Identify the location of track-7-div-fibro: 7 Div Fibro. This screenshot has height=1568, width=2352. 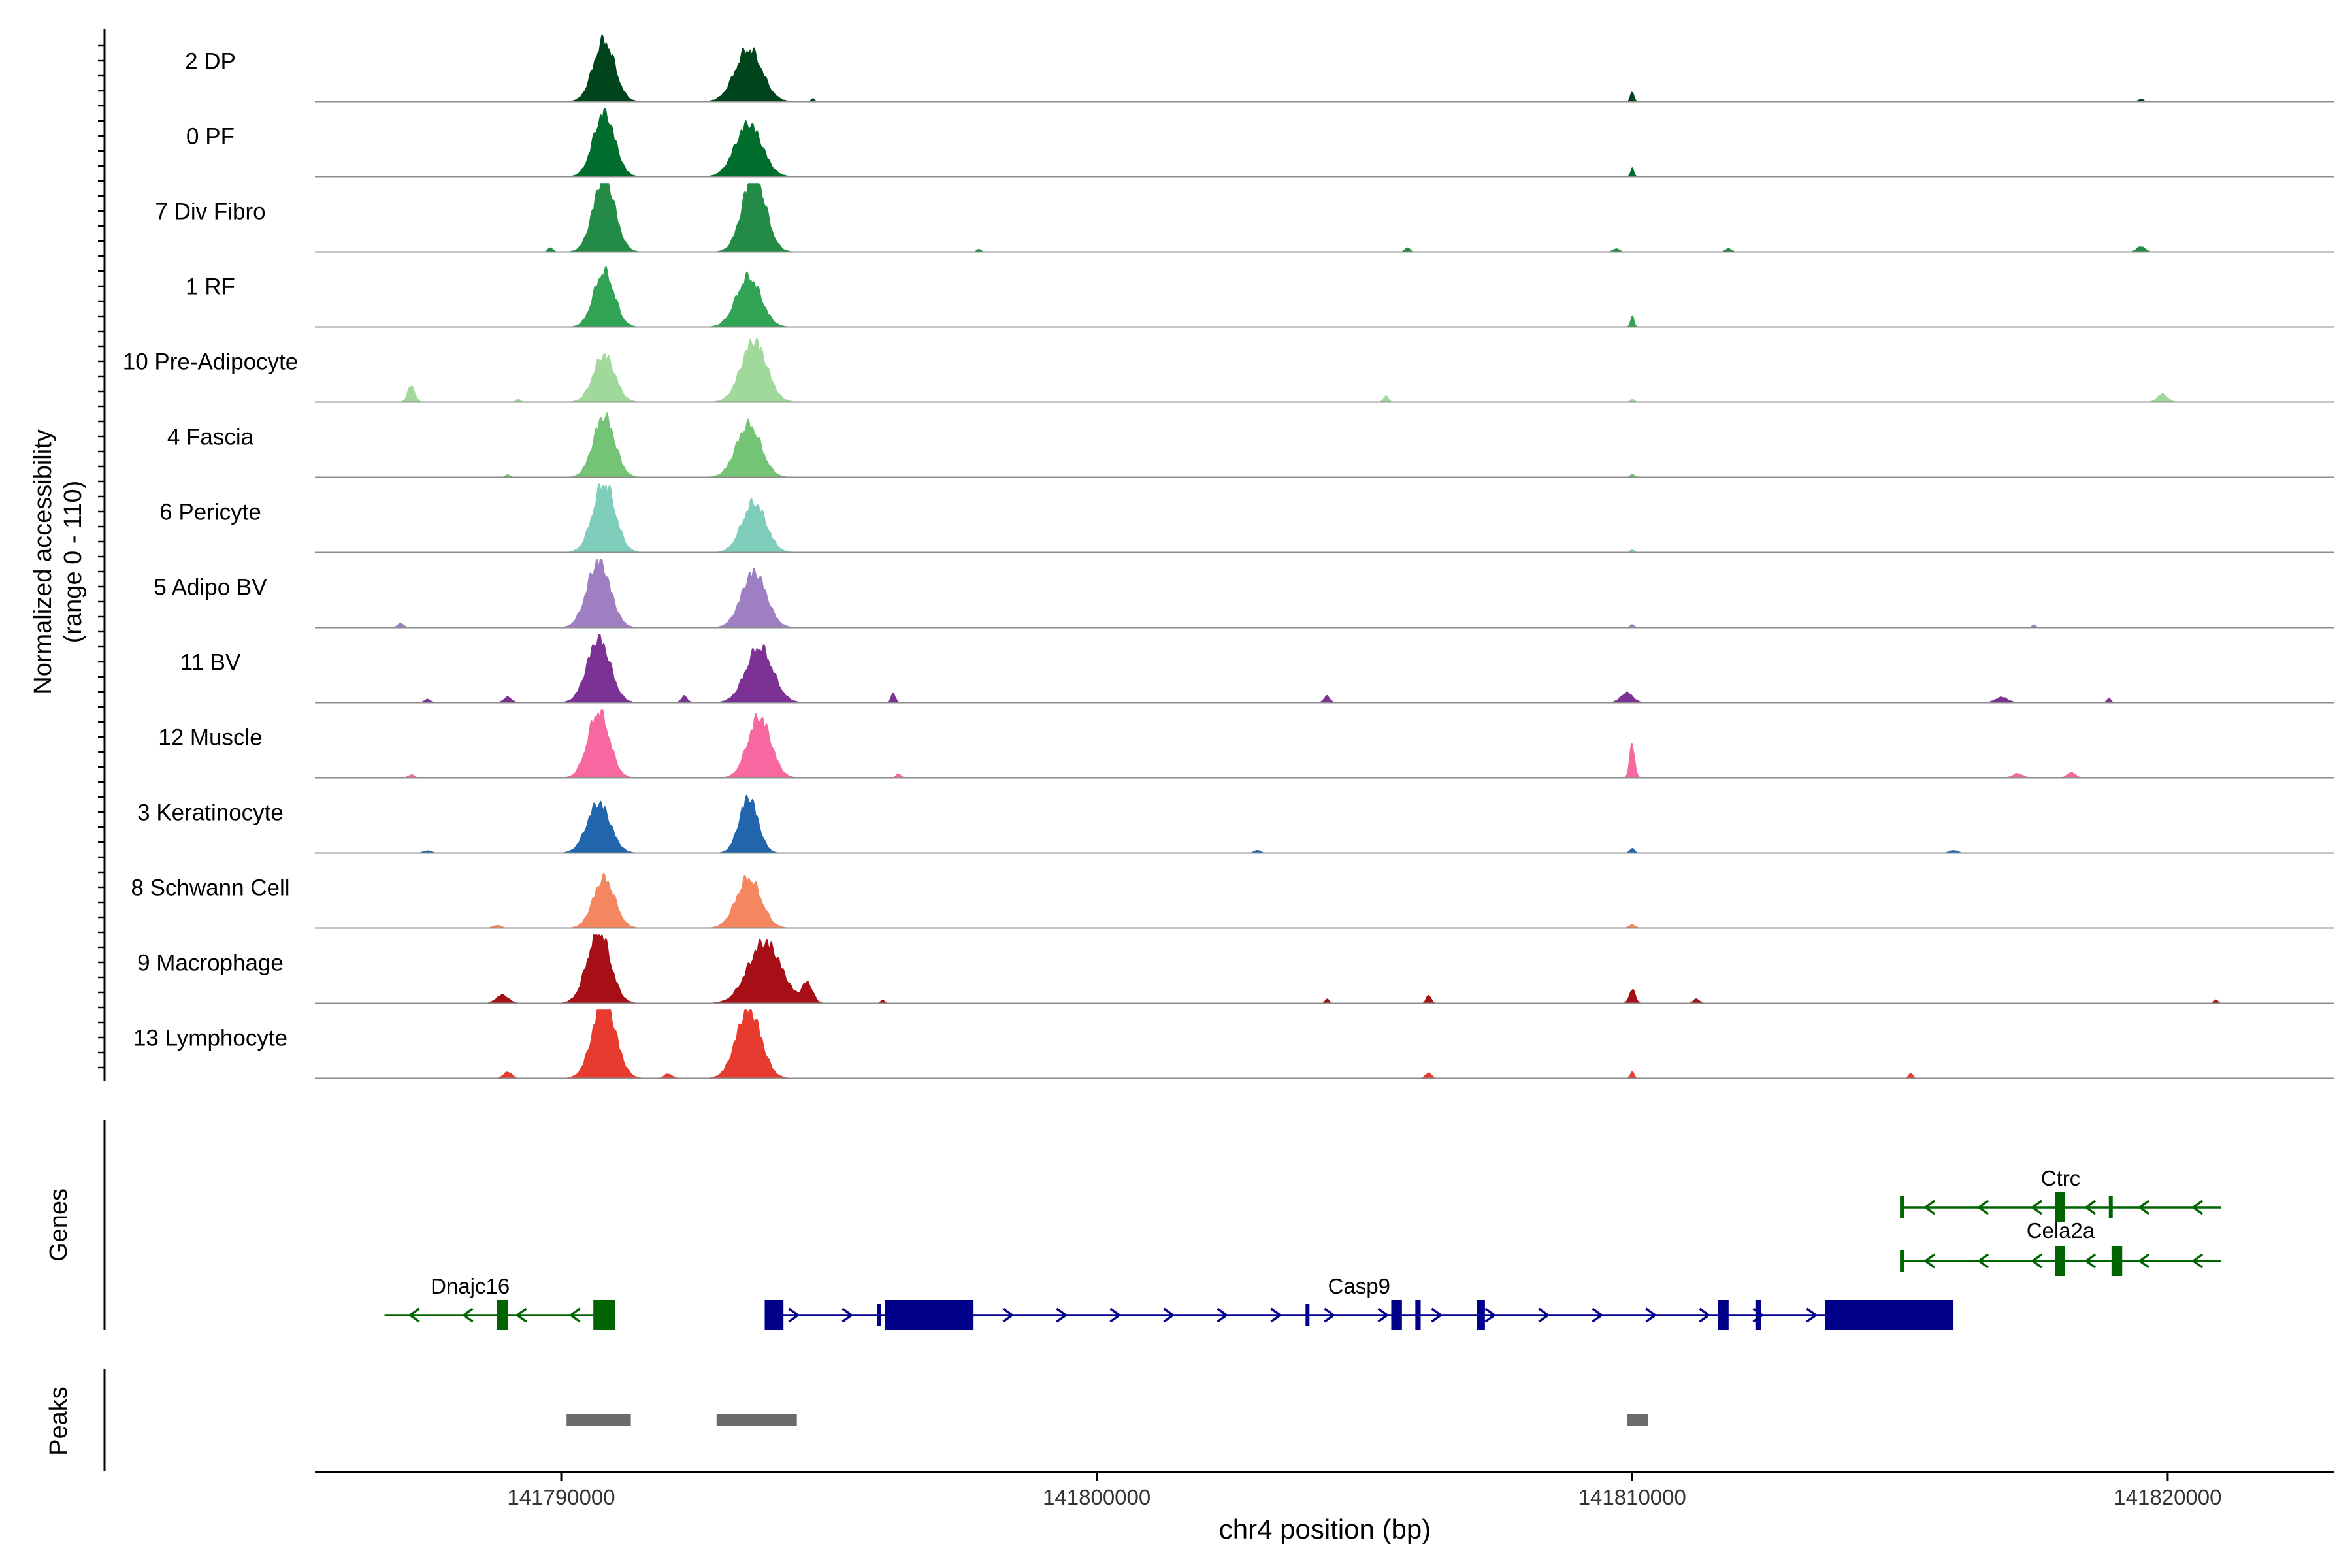
(1244, 218).